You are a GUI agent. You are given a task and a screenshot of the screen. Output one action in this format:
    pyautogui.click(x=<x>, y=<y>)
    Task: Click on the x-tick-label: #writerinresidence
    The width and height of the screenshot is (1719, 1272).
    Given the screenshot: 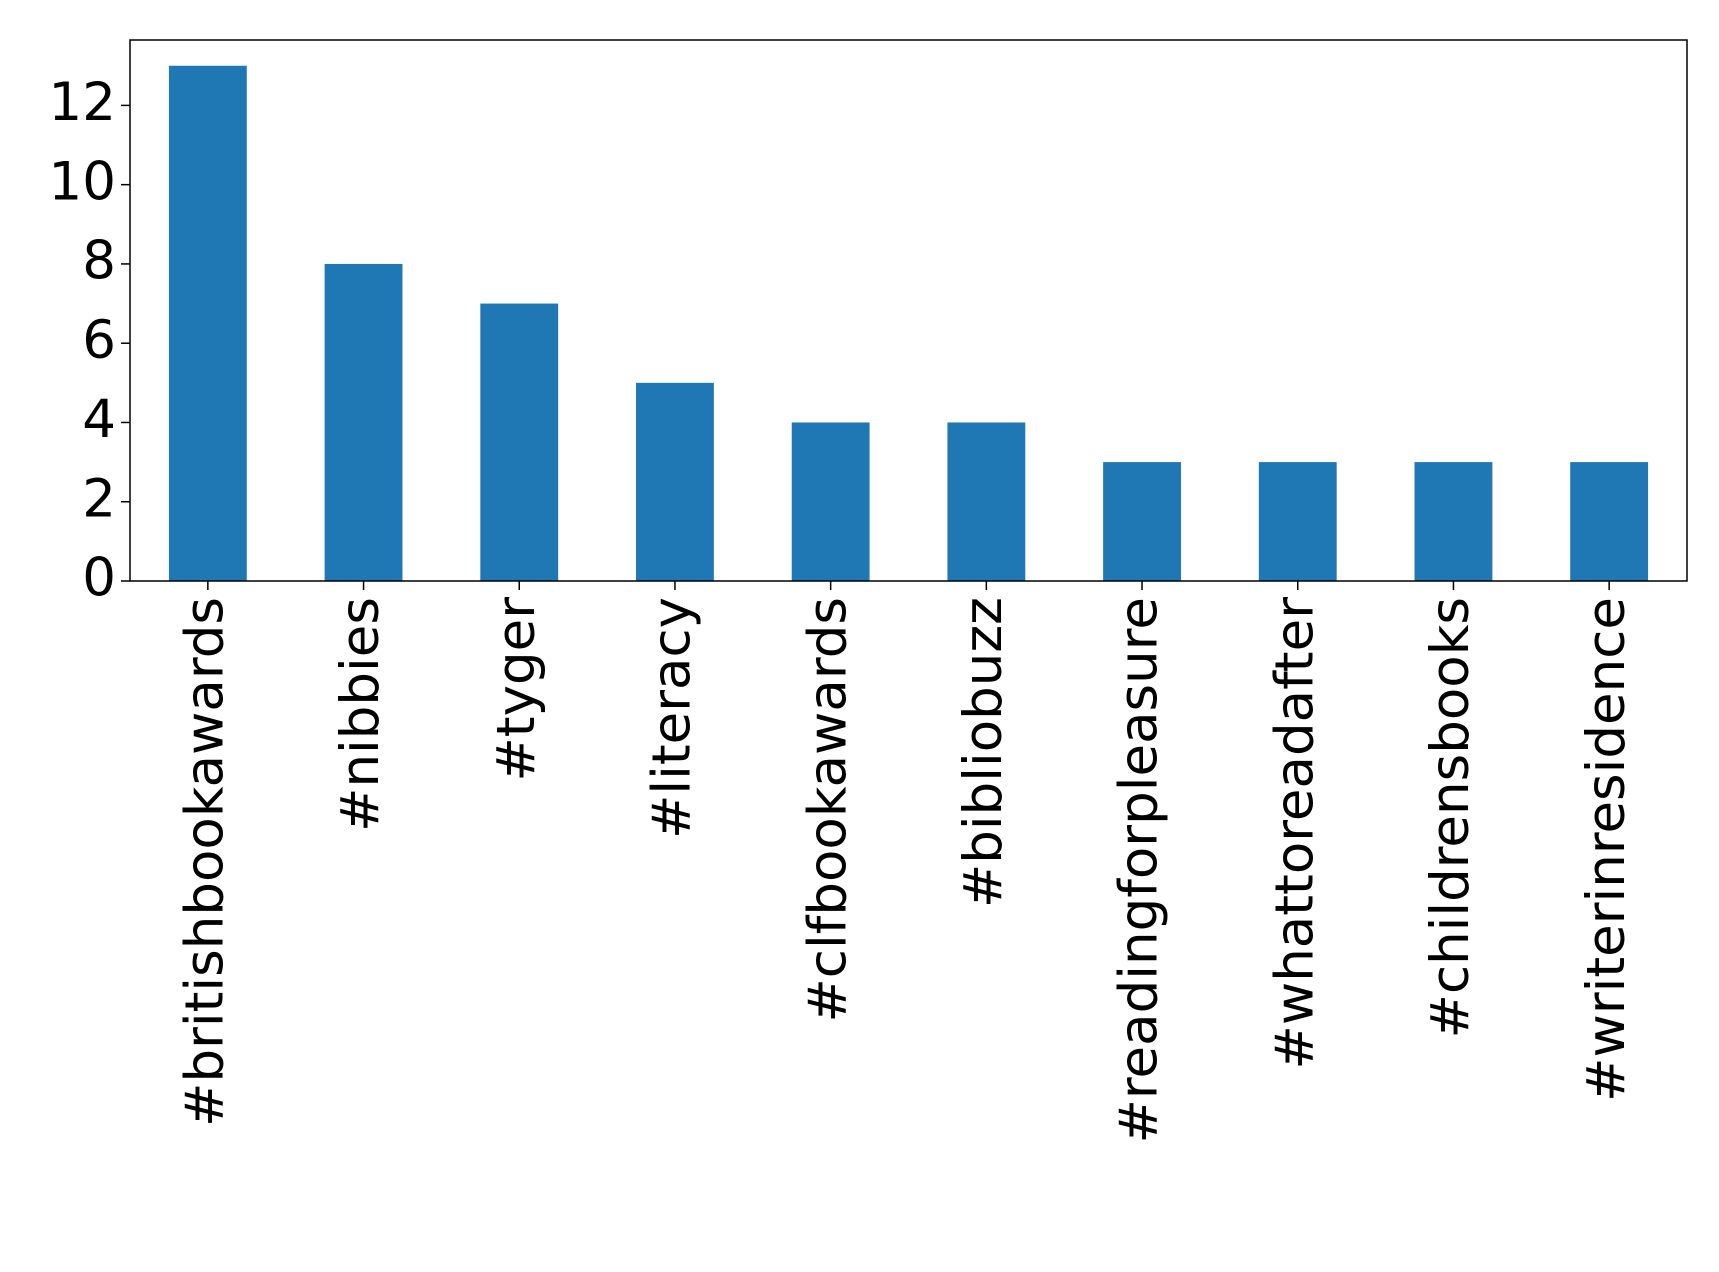 What is the action you would take?
    pyautogui.click(x=1606, y=849)
    